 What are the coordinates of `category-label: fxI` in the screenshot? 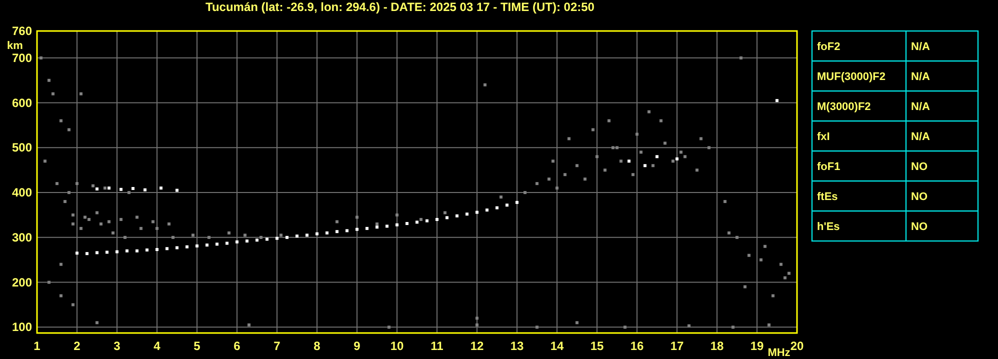 It's located at (823, 137).